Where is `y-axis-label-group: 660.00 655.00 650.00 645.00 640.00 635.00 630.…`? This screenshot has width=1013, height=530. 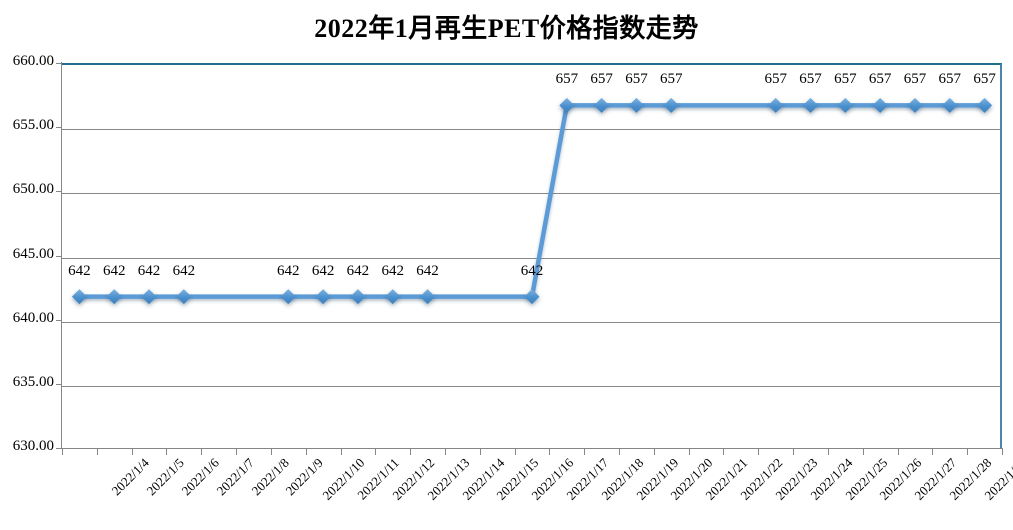
y-axis-label-group: 660.00 655.00 650.00 645.00 640.00 635.00 630.… is located at coordinates (27, 265).